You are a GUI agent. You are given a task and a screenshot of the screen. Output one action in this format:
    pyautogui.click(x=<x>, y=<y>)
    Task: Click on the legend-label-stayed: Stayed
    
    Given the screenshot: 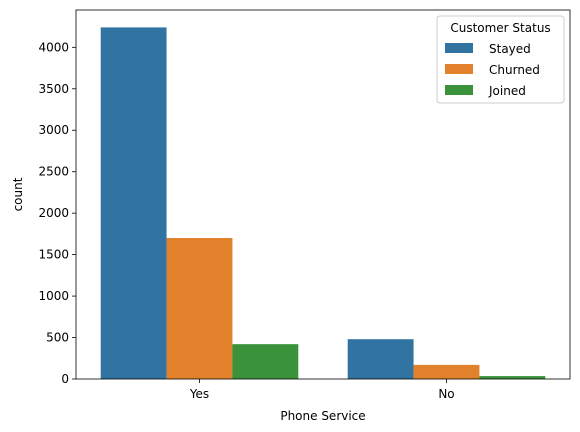 What is the action you would take?
    pyautogui.click(x=510, y=49)
    